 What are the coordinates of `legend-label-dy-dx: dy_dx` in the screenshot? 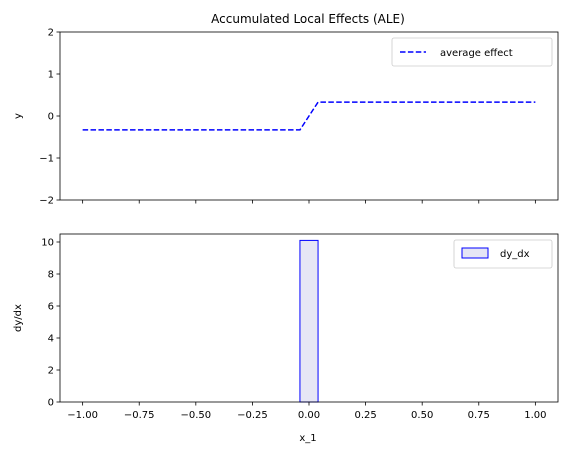 It's located at (515, 254).